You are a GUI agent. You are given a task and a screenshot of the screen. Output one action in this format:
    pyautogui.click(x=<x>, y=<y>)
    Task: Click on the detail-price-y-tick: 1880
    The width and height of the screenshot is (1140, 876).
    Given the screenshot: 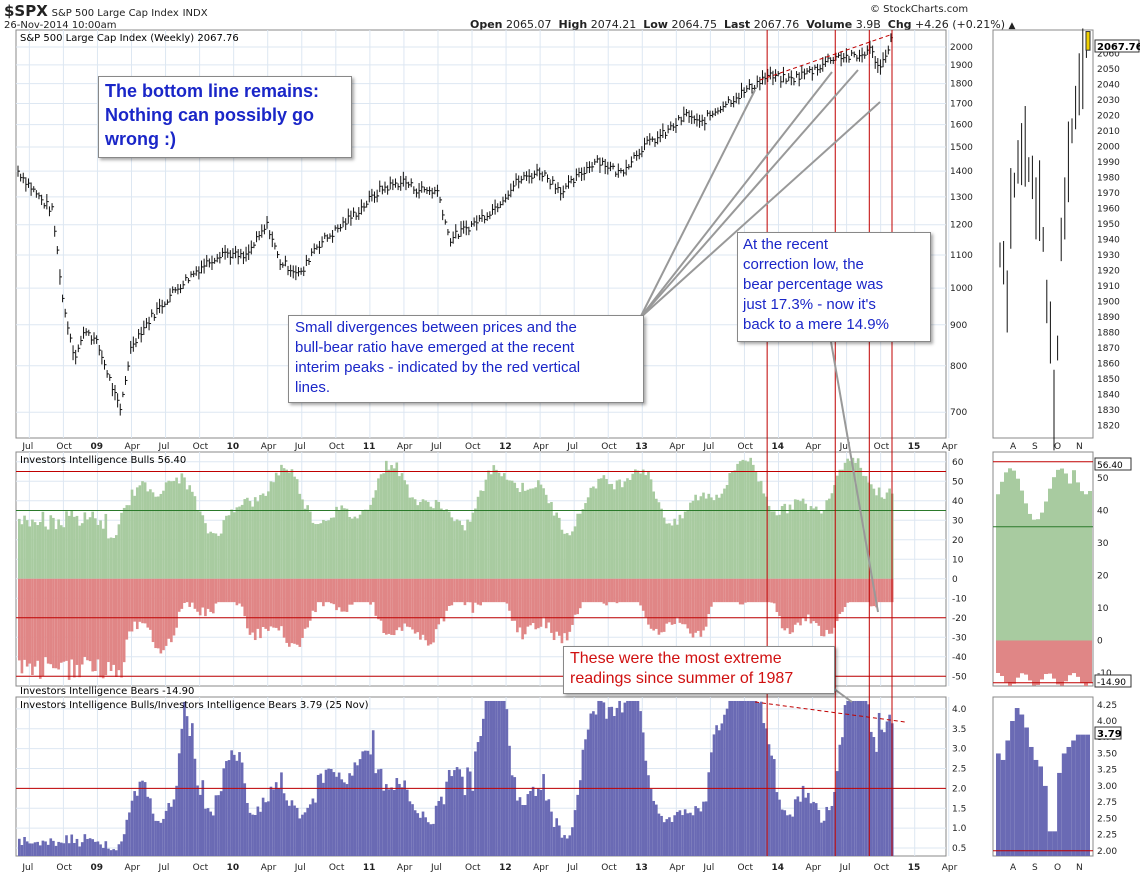 What is the action you would take?
    pyautogui.click(x=1108, y=334)
    